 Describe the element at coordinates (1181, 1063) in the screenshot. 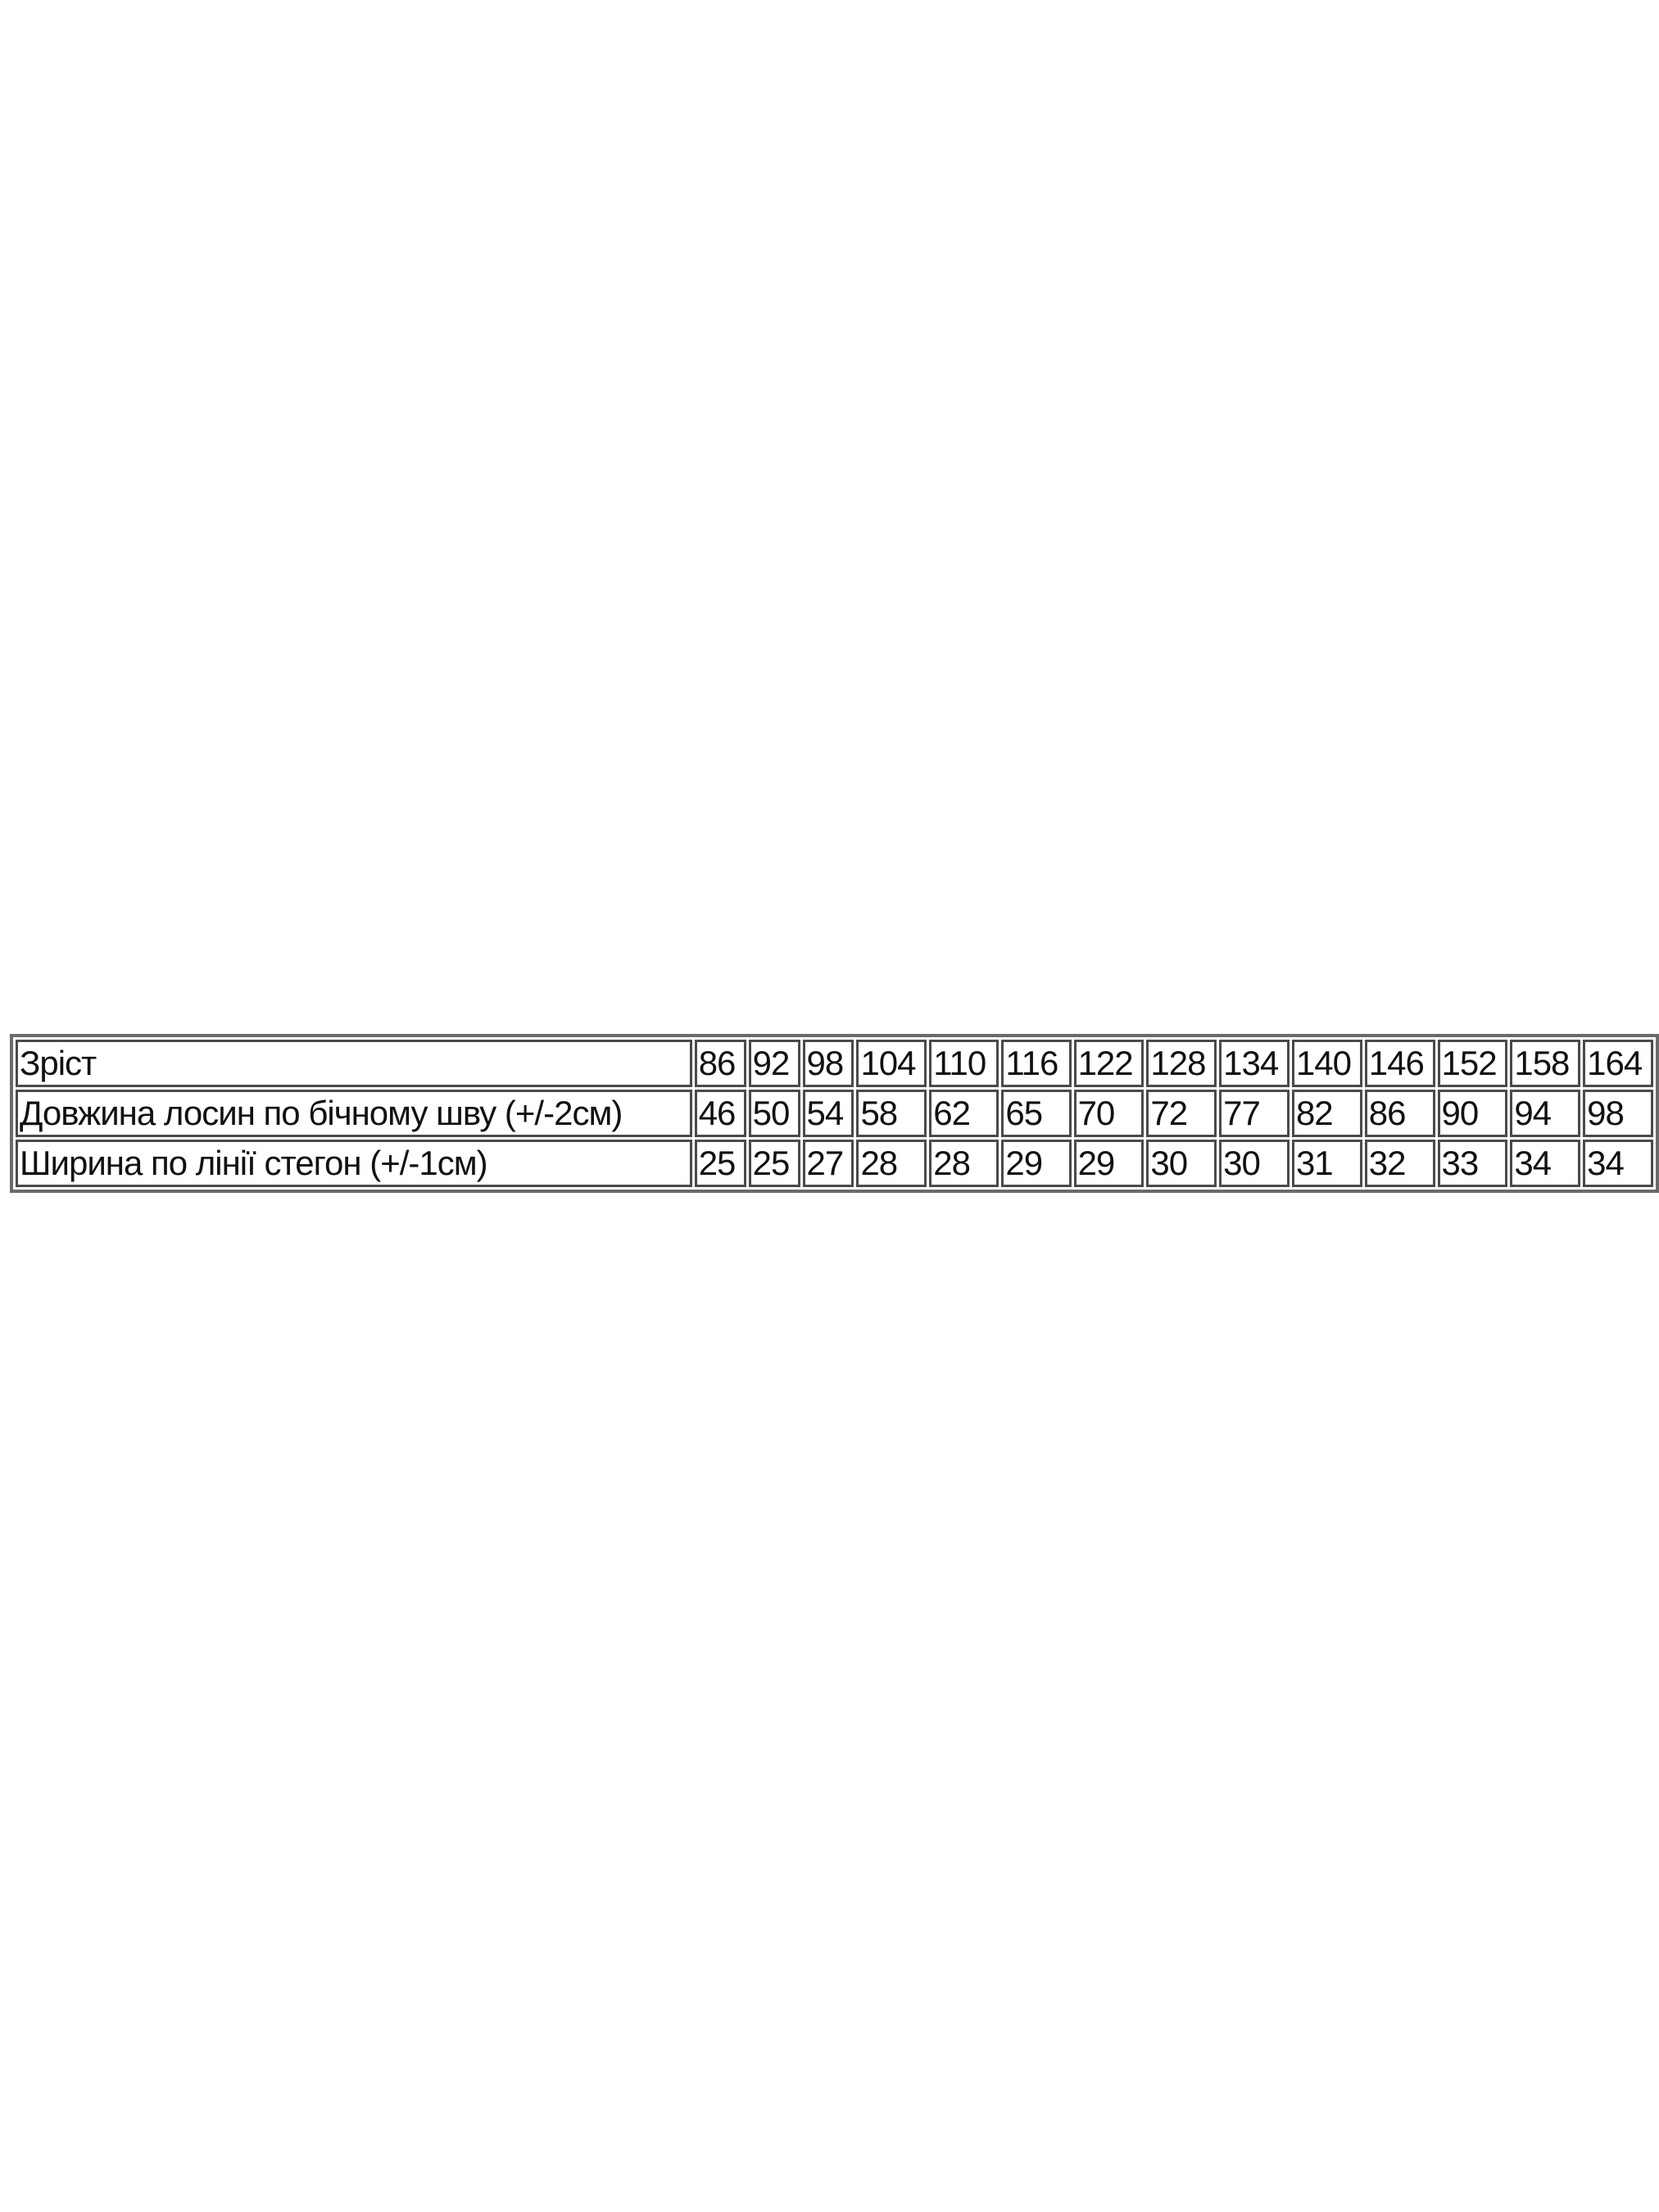

I see `table-cell: 128` at that location.